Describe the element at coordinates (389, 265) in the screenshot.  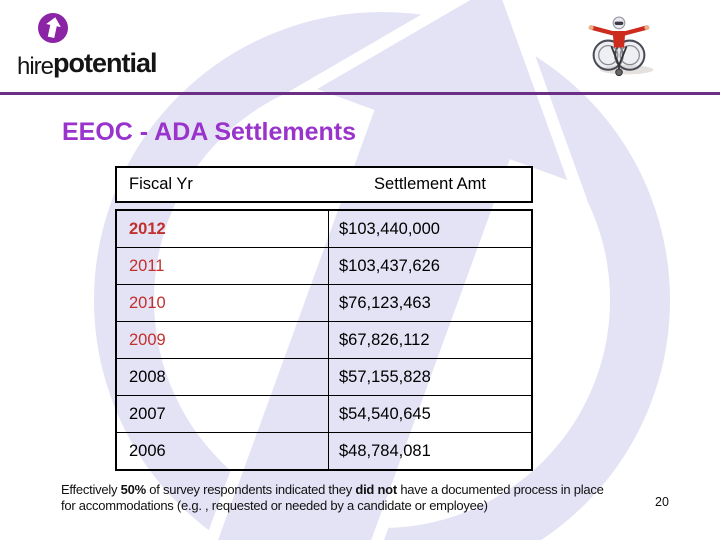
I see `settlement-amount-cell: $103,437,626` at that location.